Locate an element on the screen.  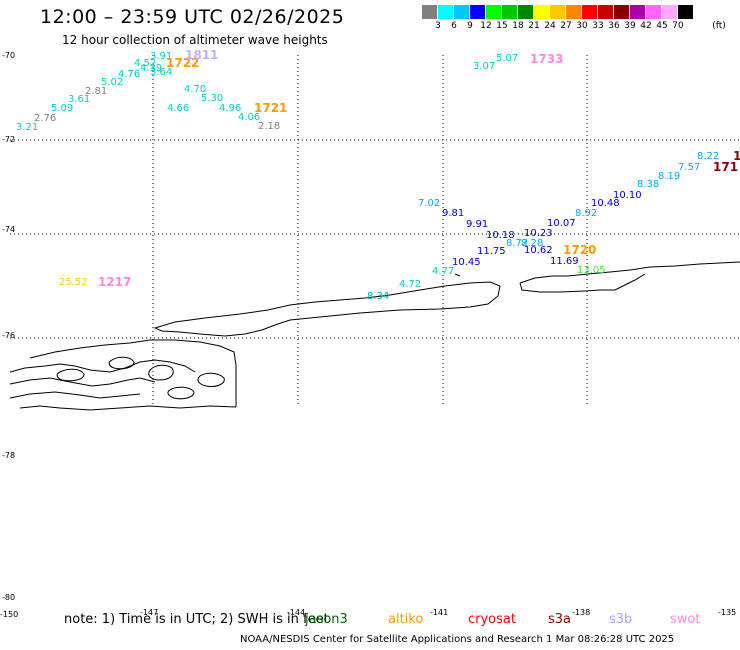
wave-height-value: 8.72 is located at coordinates (517, 243).